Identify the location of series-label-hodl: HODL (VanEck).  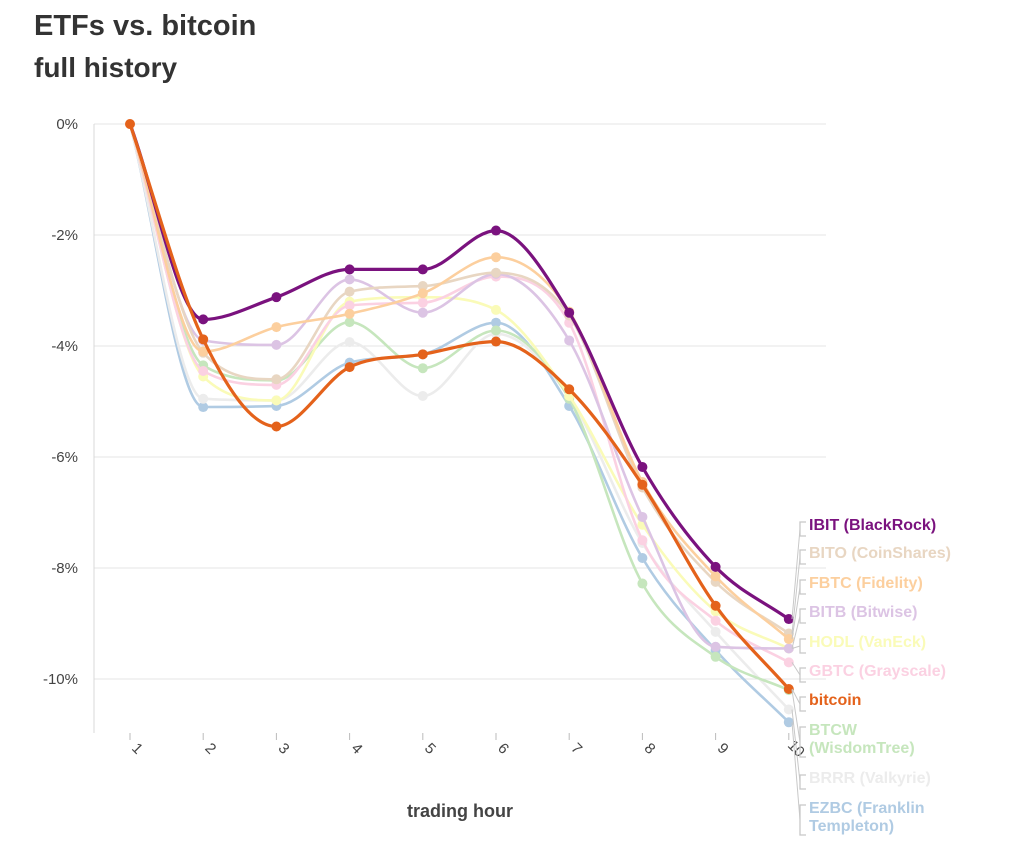
(867, 642).